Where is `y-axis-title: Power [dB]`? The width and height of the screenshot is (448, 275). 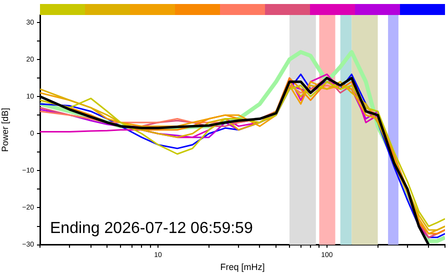 y-axis-title: Power [dB] is located at coordinates (5, 130).